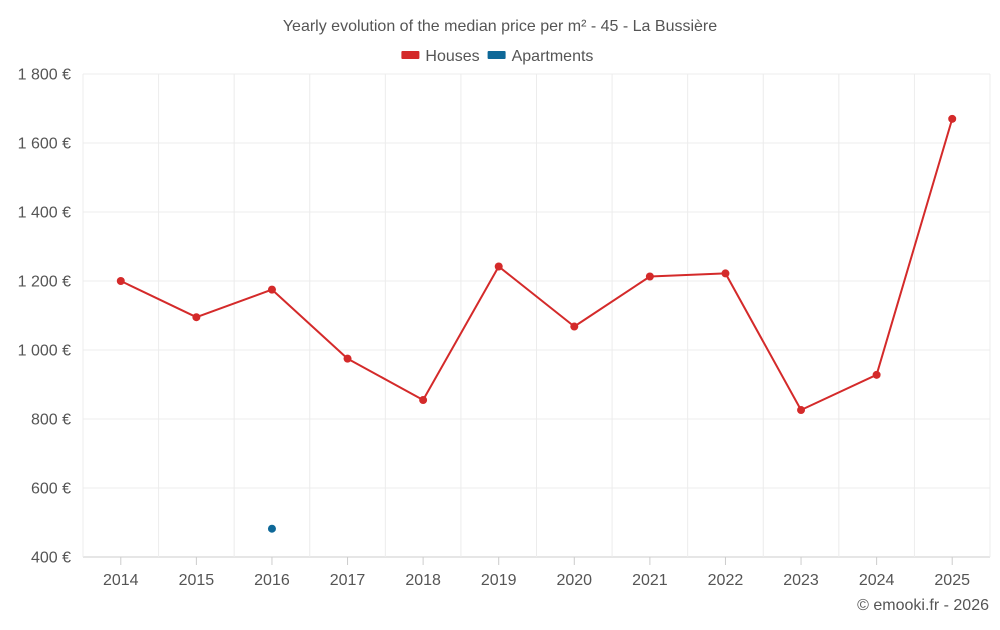 Image resolution: width=1000 pixels, height=630 pixels. I want to click on x-tick-label: 2024, so click(877, 580).